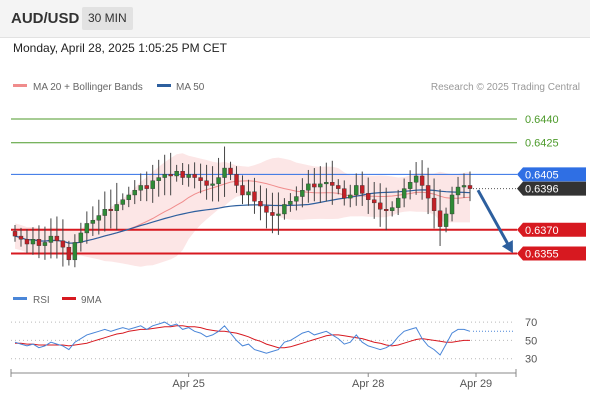  Describe the element at coordinates (542, 231) in the screenshot. I see `level-label-3-text: 0.6370` at that location.